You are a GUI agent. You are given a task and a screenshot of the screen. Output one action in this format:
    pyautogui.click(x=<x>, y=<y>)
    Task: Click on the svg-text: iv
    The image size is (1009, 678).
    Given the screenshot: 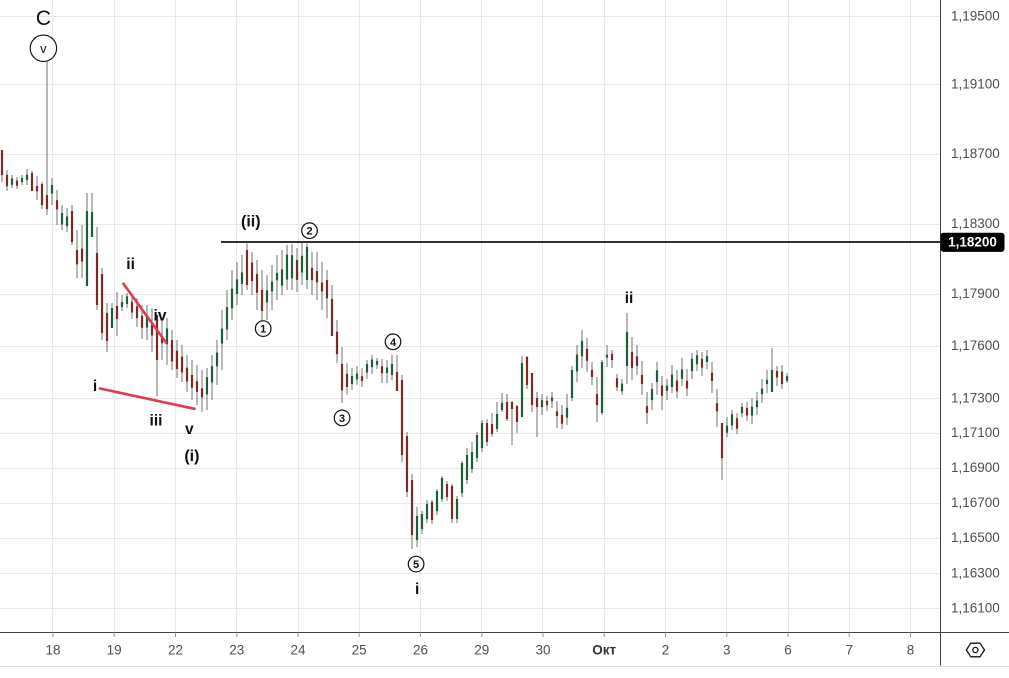 What is the action you would take?
    pyautogui.click(x=160, y=316)
    